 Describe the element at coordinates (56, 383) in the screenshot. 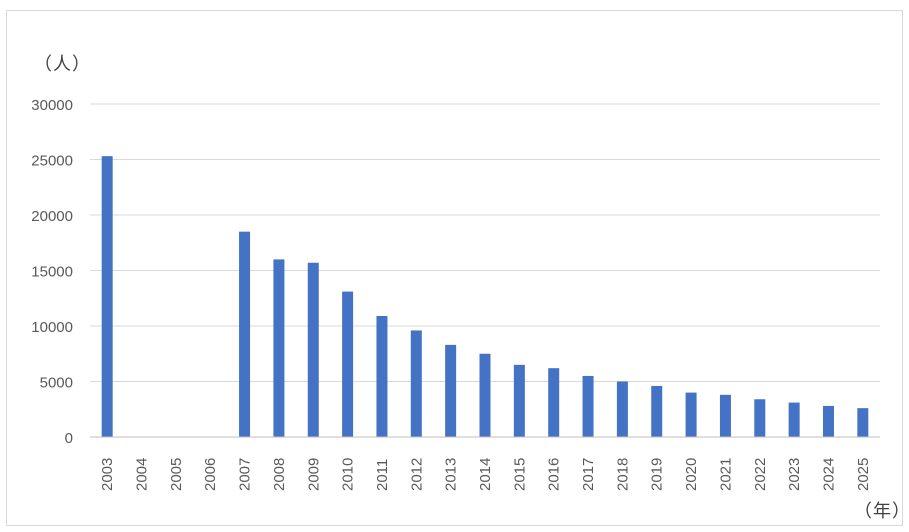

I see `y-tick-label: 5000` at that location.